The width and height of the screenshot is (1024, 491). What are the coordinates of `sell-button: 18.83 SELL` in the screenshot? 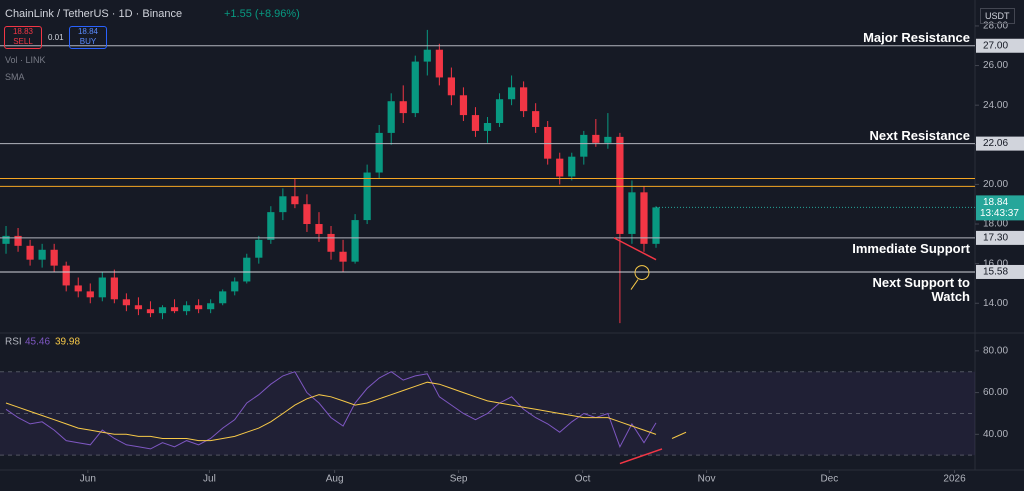 It's located at (23, 37).